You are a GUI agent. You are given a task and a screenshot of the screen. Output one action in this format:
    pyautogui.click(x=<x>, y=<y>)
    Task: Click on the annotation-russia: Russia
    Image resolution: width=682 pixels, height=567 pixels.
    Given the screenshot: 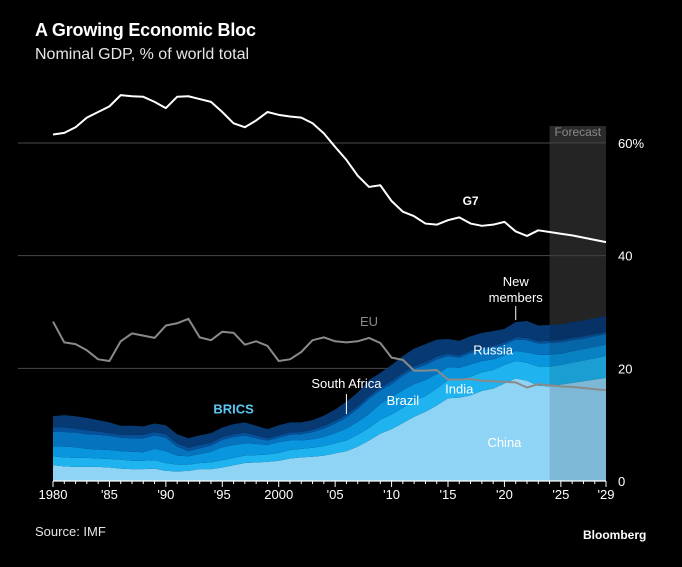 What is the action you would take?
    pyautogui.click(x=493, y=349)
    